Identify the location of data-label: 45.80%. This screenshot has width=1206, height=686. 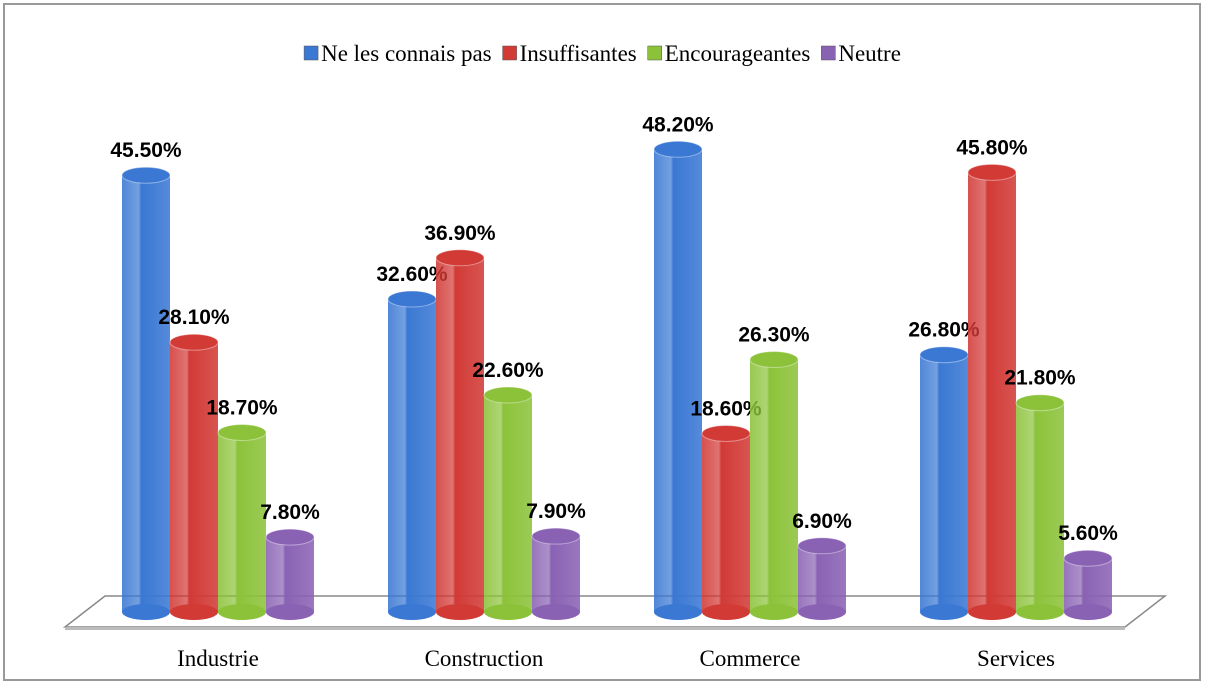
(992, 147).